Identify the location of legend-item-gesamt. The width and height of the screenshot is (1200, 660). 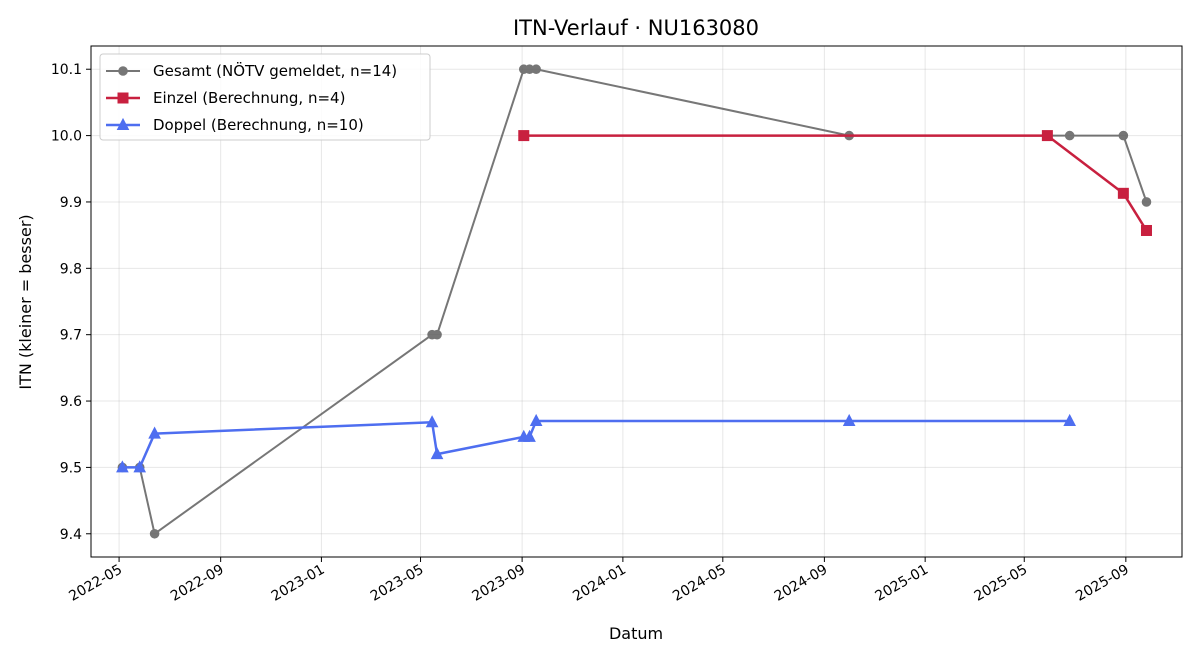
(123, 71).